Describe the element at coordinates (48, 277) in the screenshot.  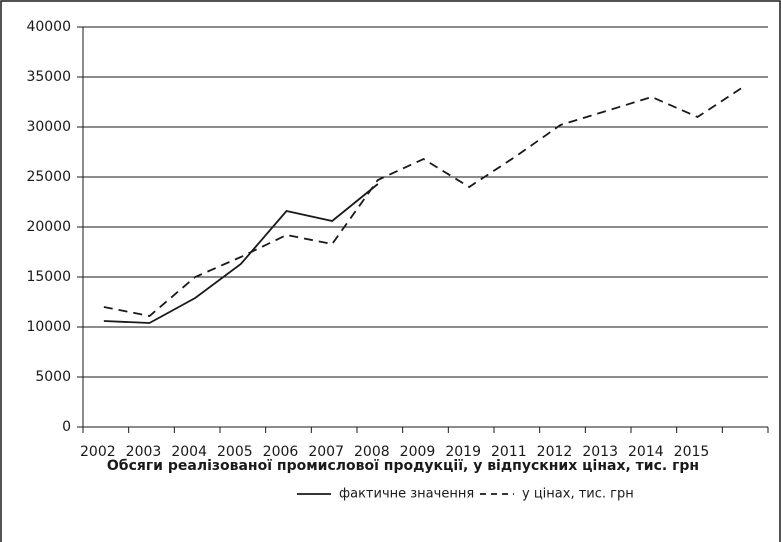
I see `y-tick-label: 15000` at that location.